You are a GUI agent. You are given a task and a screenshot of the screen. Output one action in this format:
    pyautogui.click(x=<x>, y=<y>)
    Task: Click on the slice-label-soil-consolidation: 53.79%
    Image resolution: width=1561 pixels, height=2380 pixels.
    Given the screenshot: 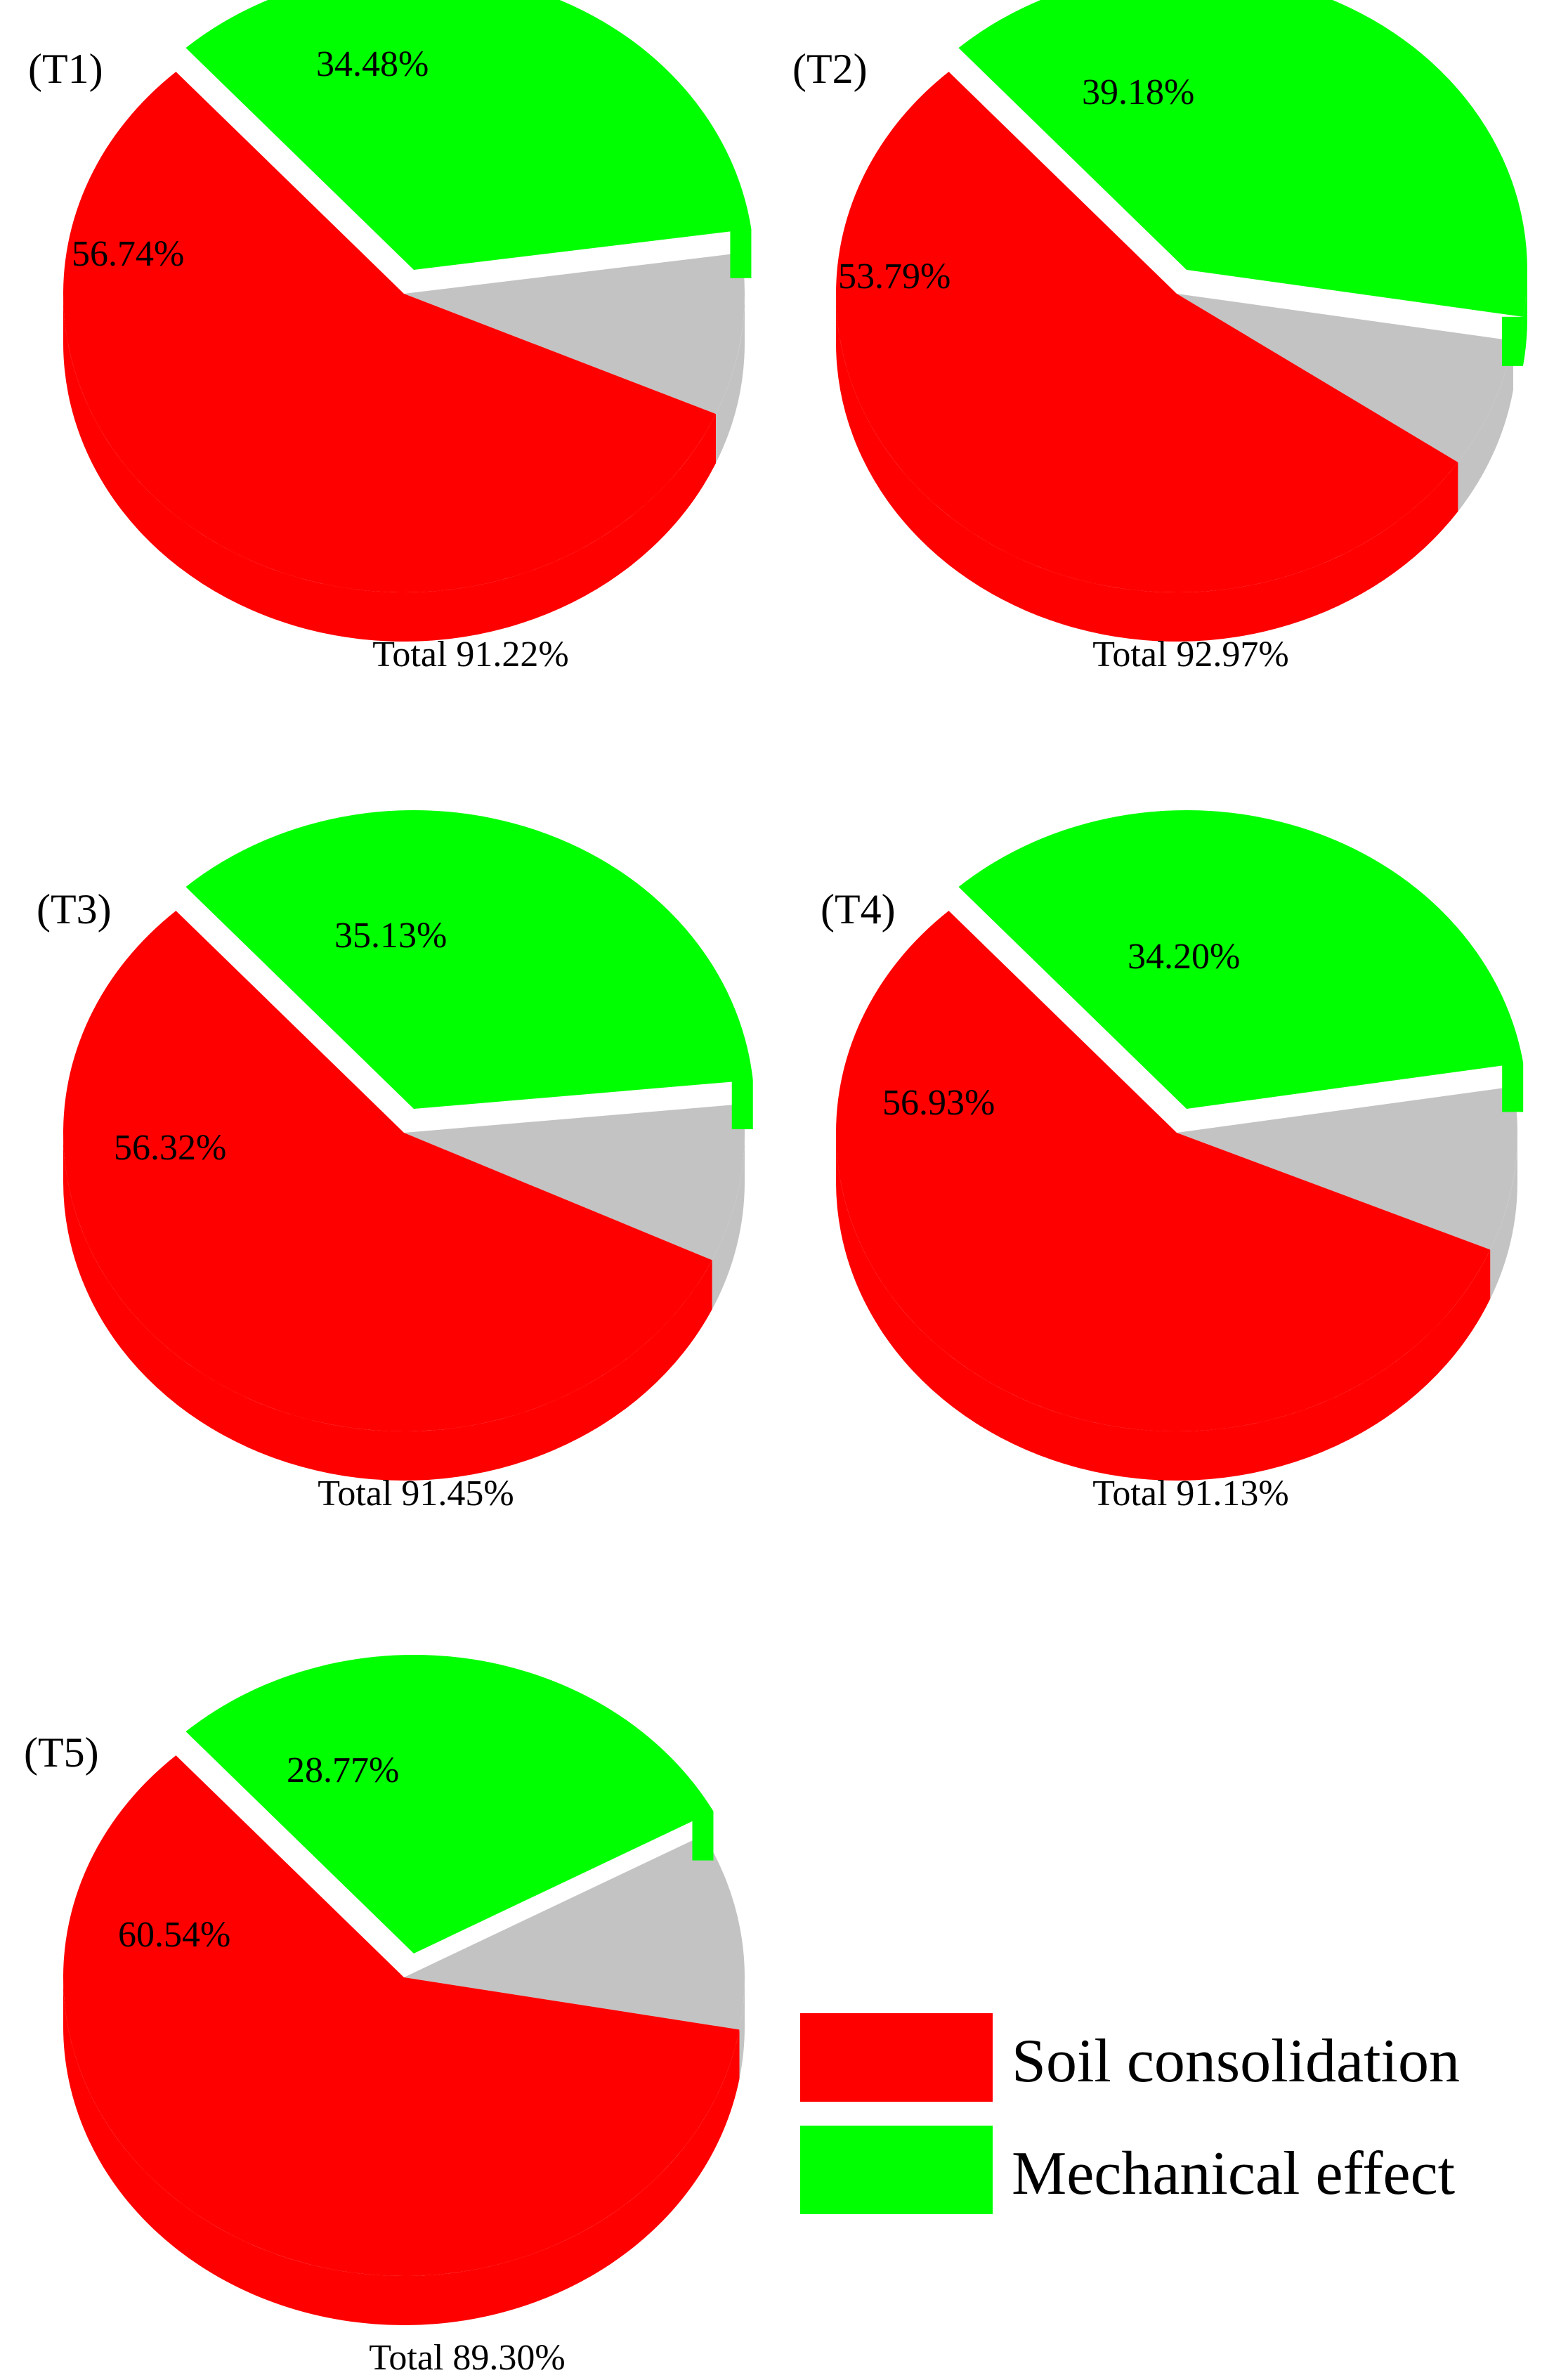 What is the action you would take?
    pyautogui.click(x=894, y=276)
    